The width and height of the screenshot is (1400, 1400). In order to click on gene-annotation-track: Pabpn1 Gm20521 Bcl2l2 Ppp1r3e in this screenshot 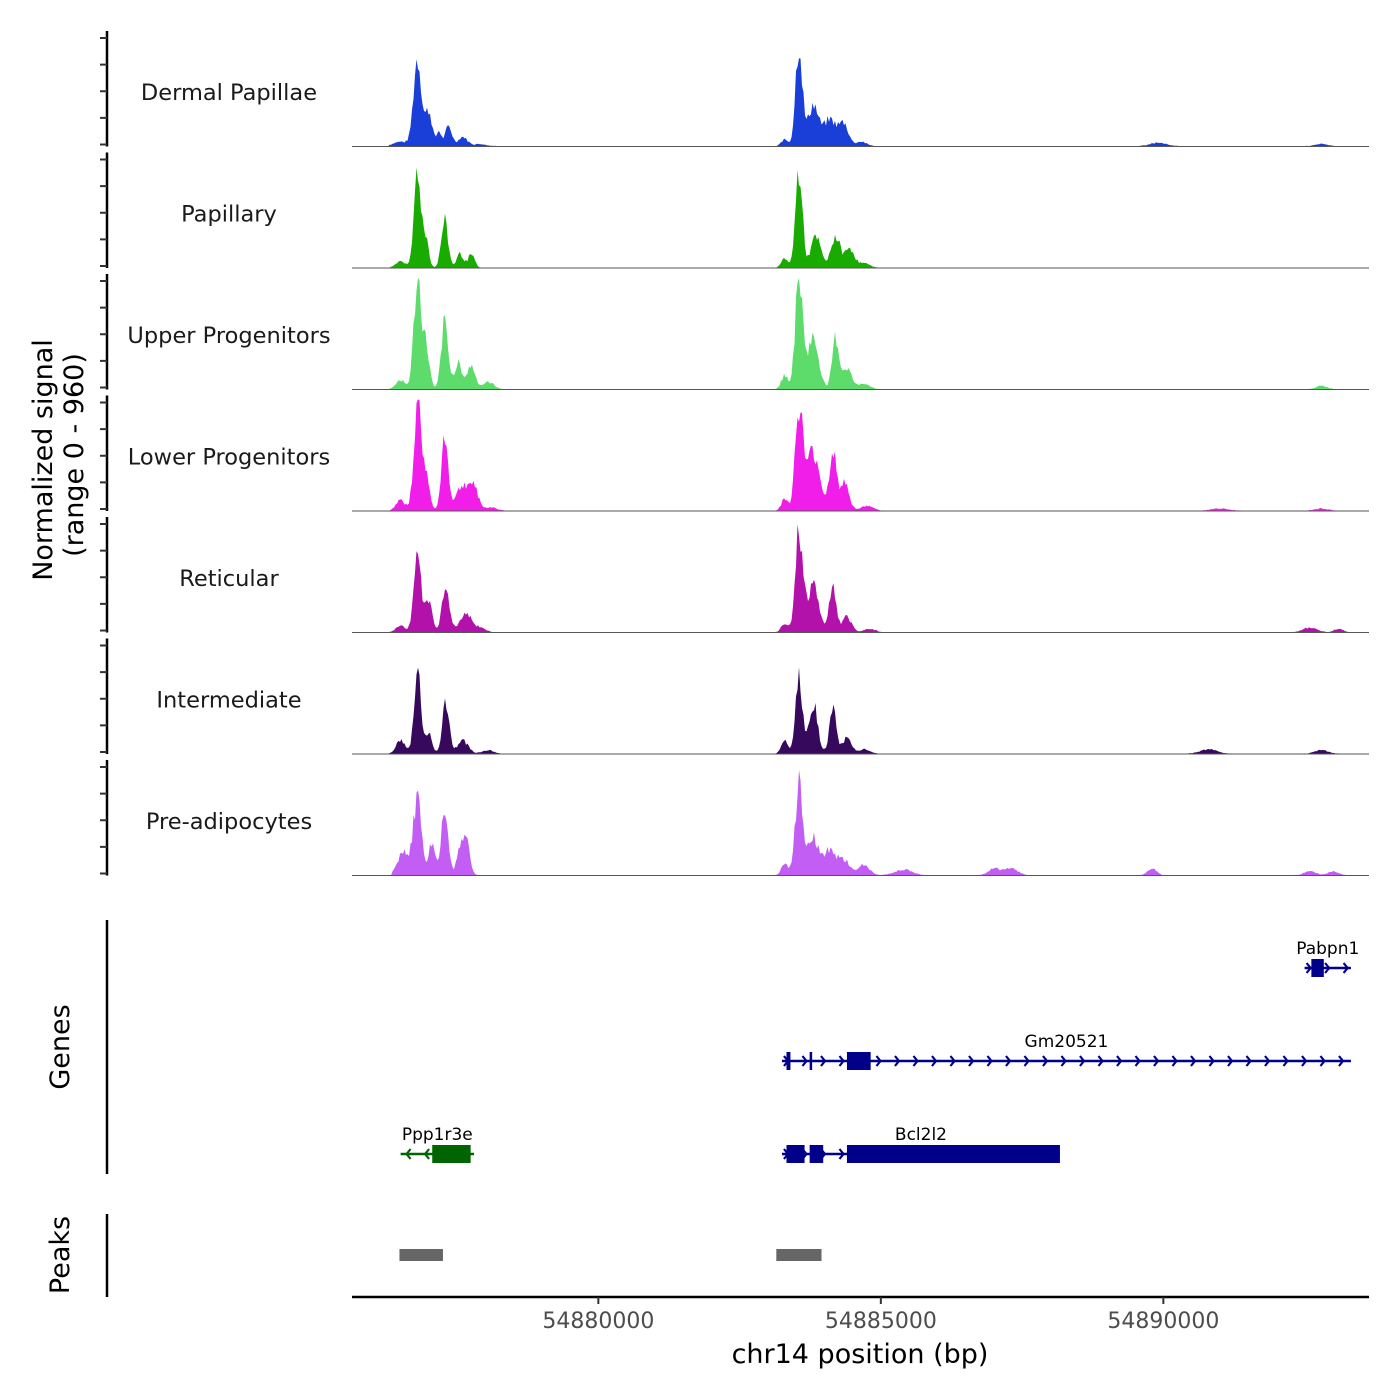, I will do `click(879, 1051)`.